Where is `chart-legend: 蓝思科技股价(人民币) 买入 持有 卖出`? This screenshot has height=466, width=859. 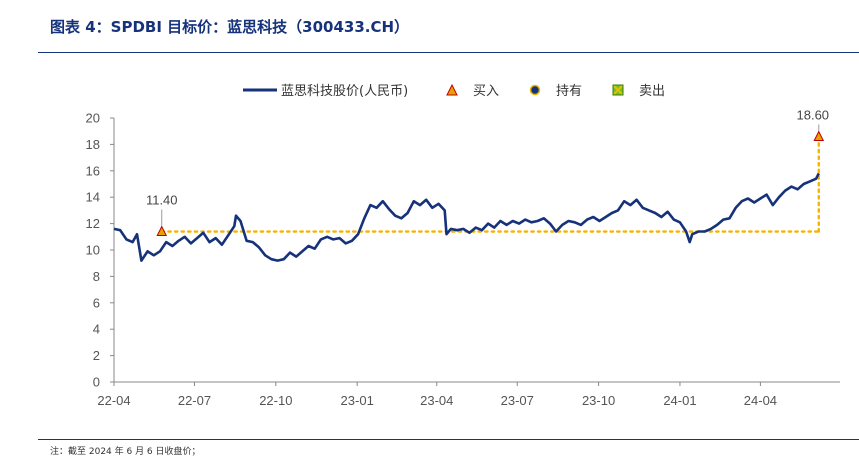 chart-legend: 蓝思科技股价(人民币) 买入 持有 卖出 is located at coordinates (454, 91).